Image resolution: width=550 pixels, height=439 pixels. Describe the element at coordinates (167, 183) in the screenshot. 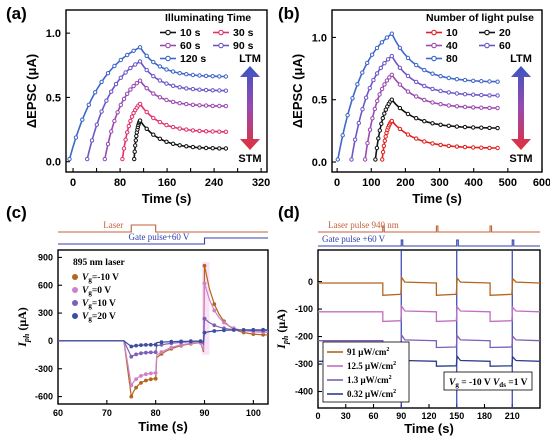

I see `x-tick-label: 160` at that location.